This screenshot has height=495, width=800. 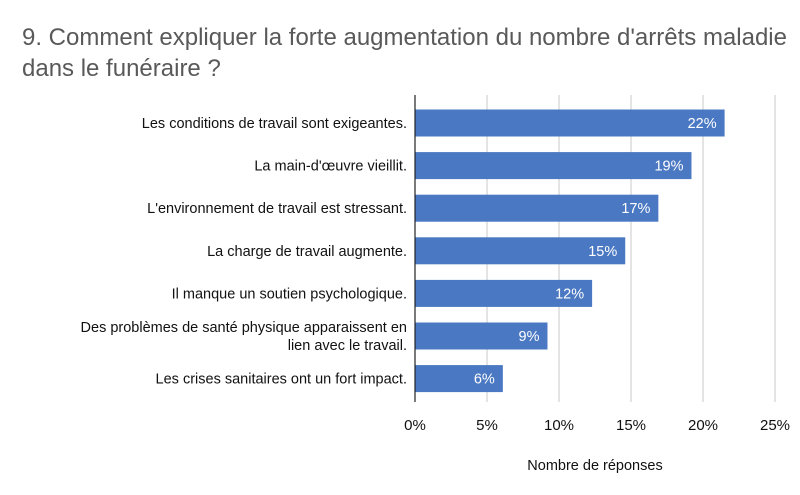 I want to click on data-label-1: 22%, so click(x=702, y=124).